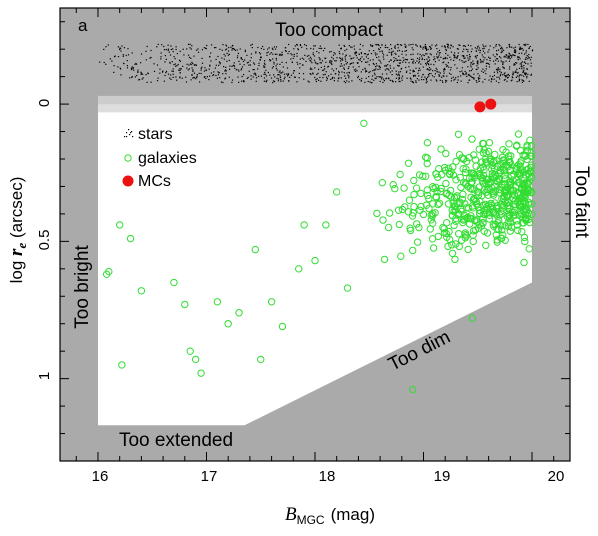 Image resolution: width=598 pixels, height=536 pixels. I want to click on region-label-faint: Too faint, so click(581, 202).